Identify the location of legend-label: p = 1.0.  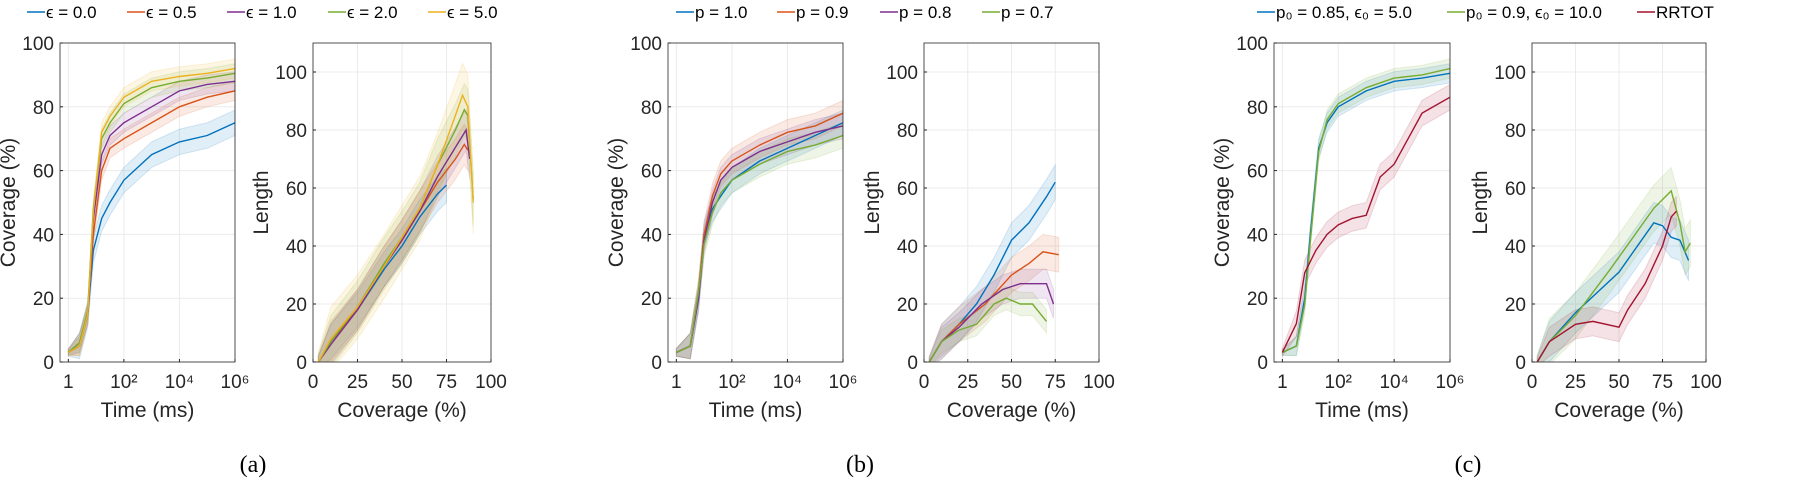
(721, 12).